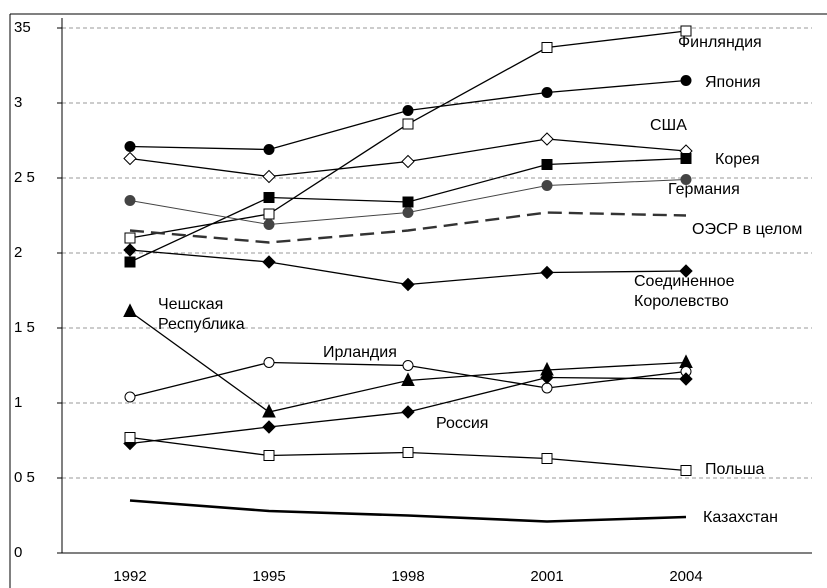 This screenshot has height=588, width=827. I want to click on series-label: Россия, so click(462, 423).